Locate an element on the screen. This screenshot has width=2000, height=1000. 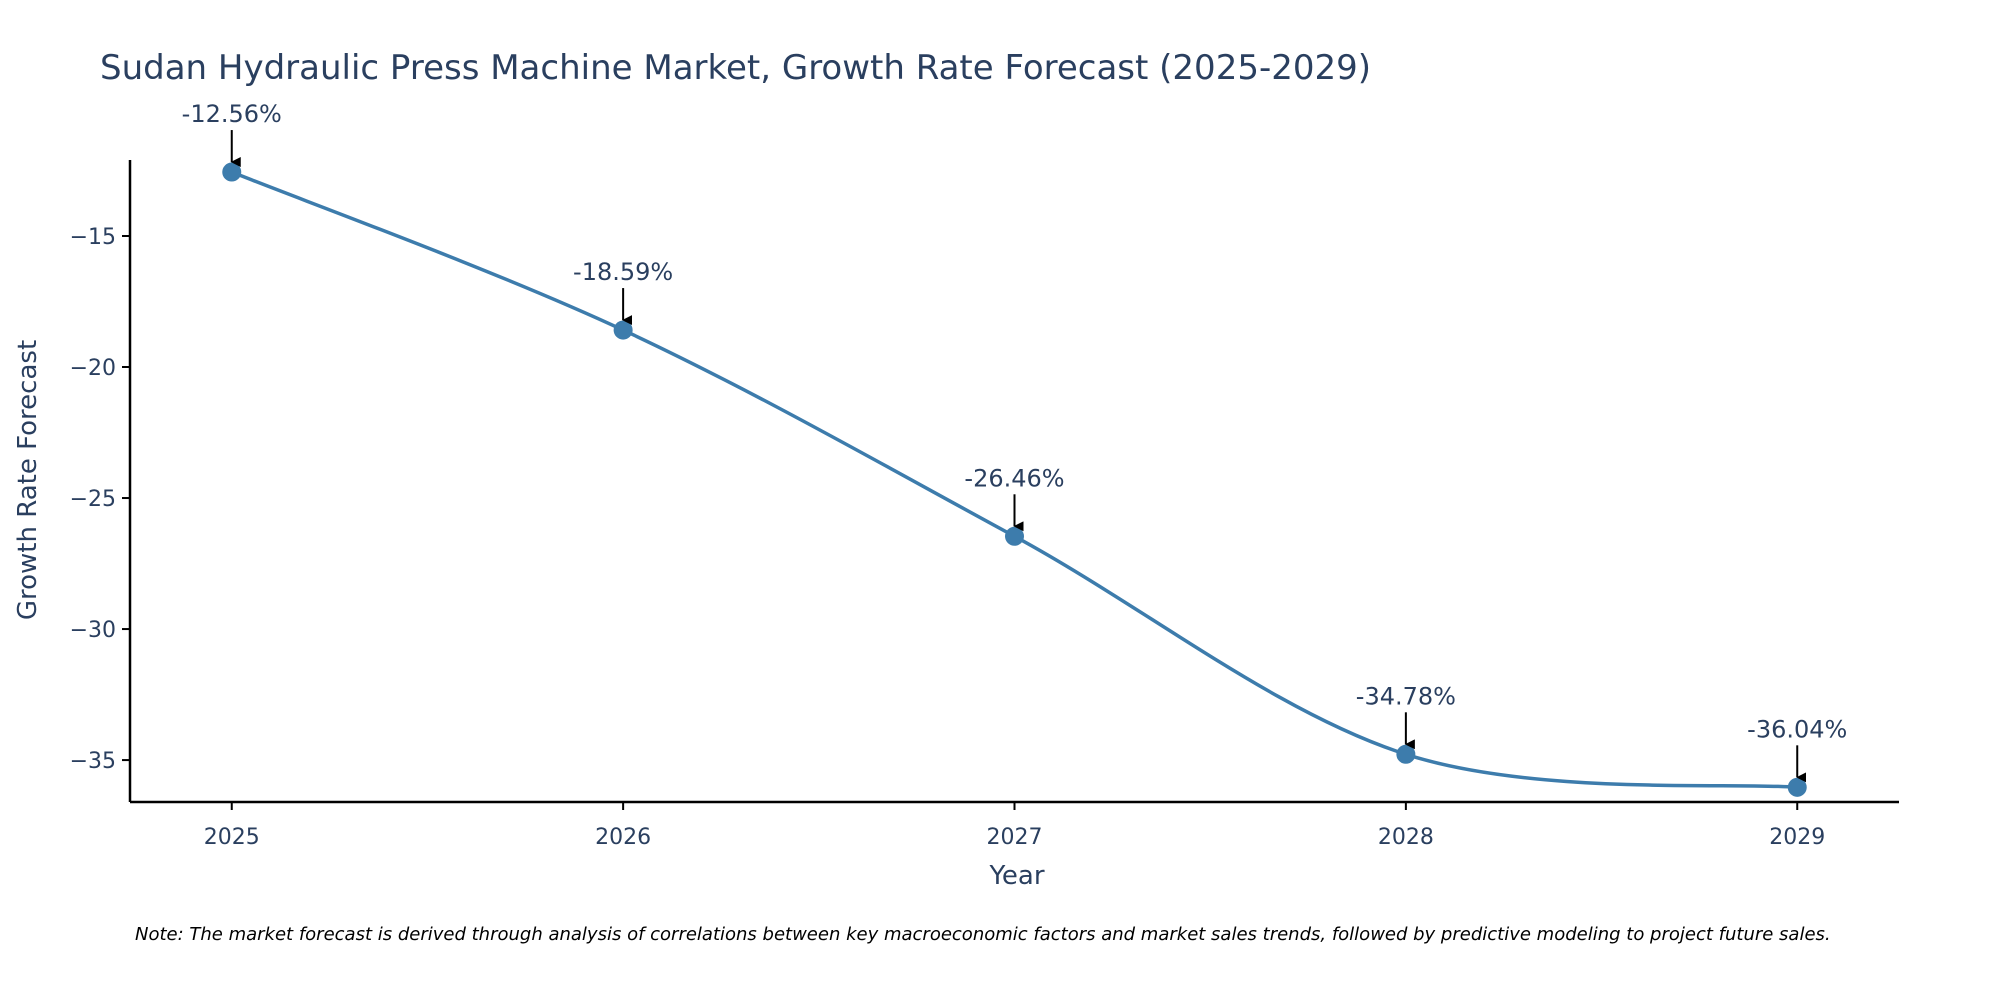
y-axis: −15 −20 −25 −30 −35 is located at coordinates (100, 499).